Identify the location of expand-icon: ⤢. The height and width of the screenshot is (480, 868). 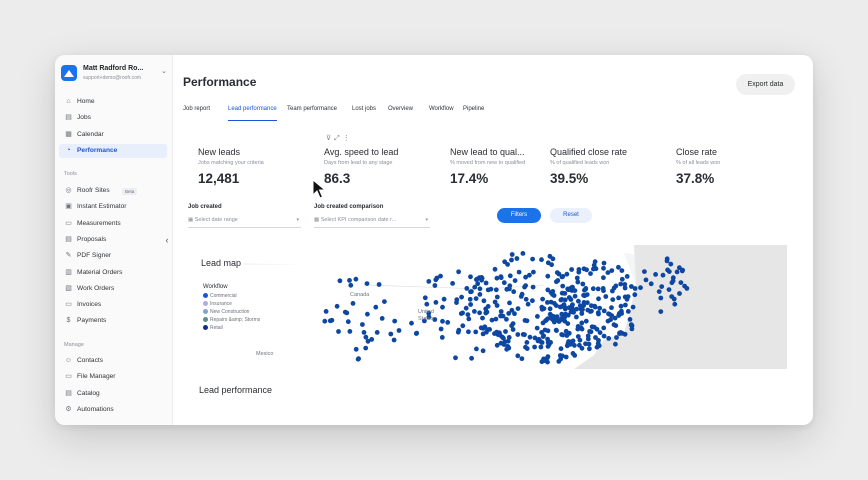
(338, 138).